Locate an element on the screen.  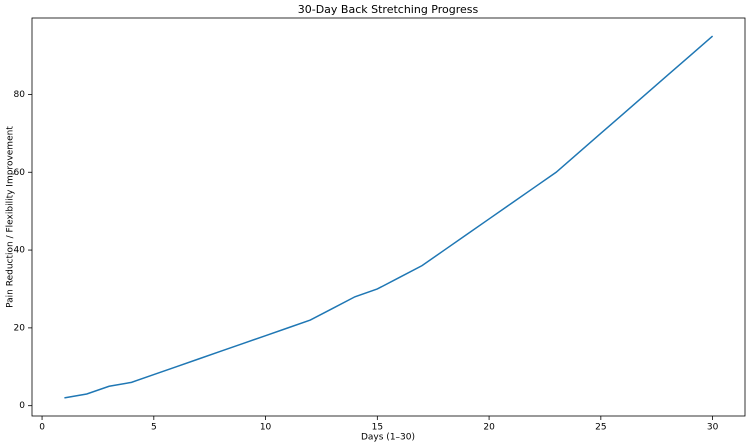
y-tick-label: 0 is located at coordinates (22, 406).